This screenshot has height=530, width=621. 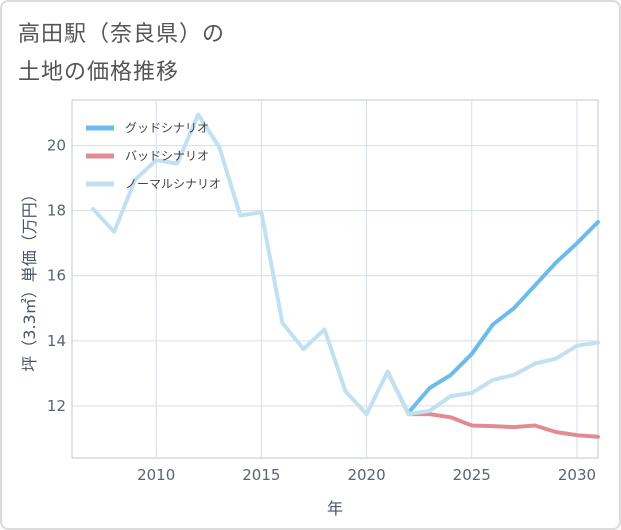 What do you see at coordinates (56, 341) in the screenshot?
I see `y-tick-label: 14` at bounding box center [56, 341].